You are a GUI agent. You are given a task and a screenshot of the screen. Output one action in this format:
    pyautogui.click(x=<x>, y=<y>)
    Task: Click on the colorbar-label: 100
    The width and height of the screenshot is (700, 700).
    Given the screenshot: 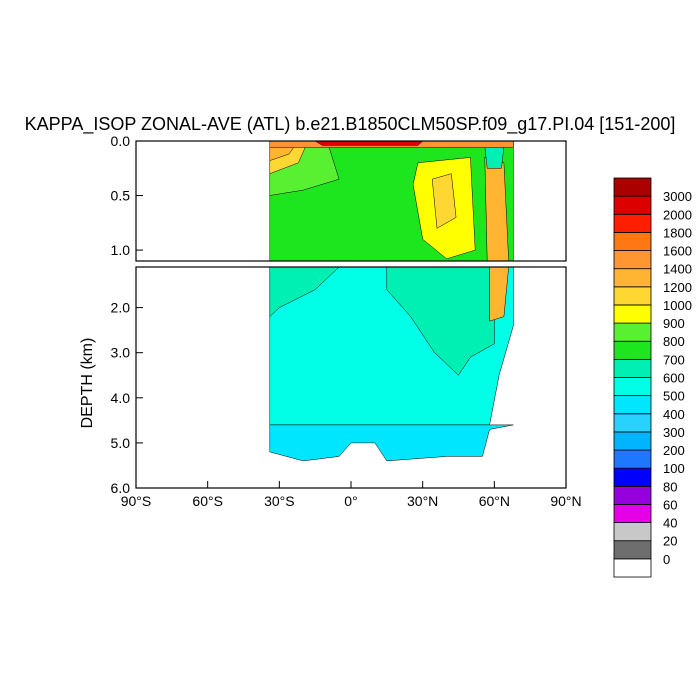 What is the action you would take?
    pyautogui.click(x=674, y=468)
    